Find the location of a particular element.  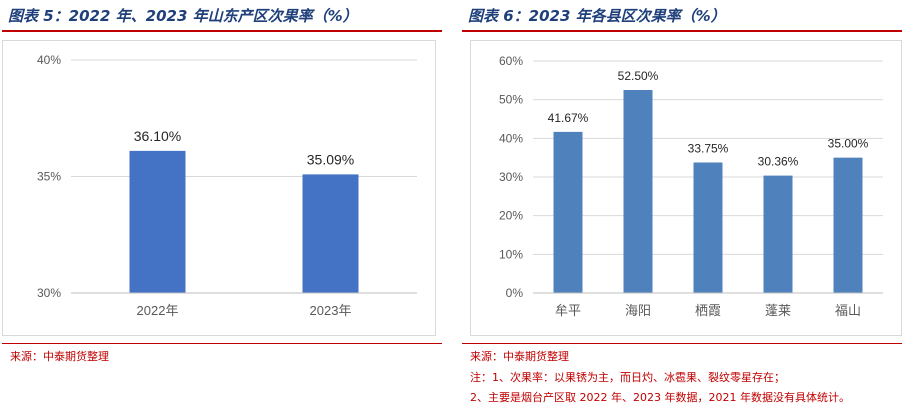

x-tick-label: 栖霞 is located at coordinates (708, 310).